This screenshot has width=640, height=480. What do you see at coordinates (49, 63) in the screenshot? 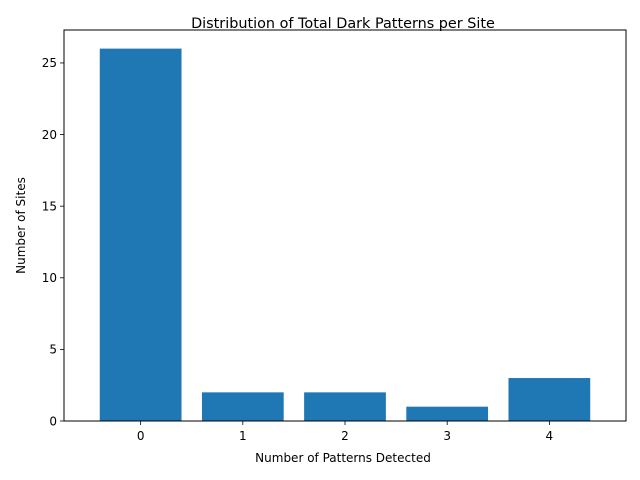
I see `y-tick-label: 25` at bounding box center [49, 63].